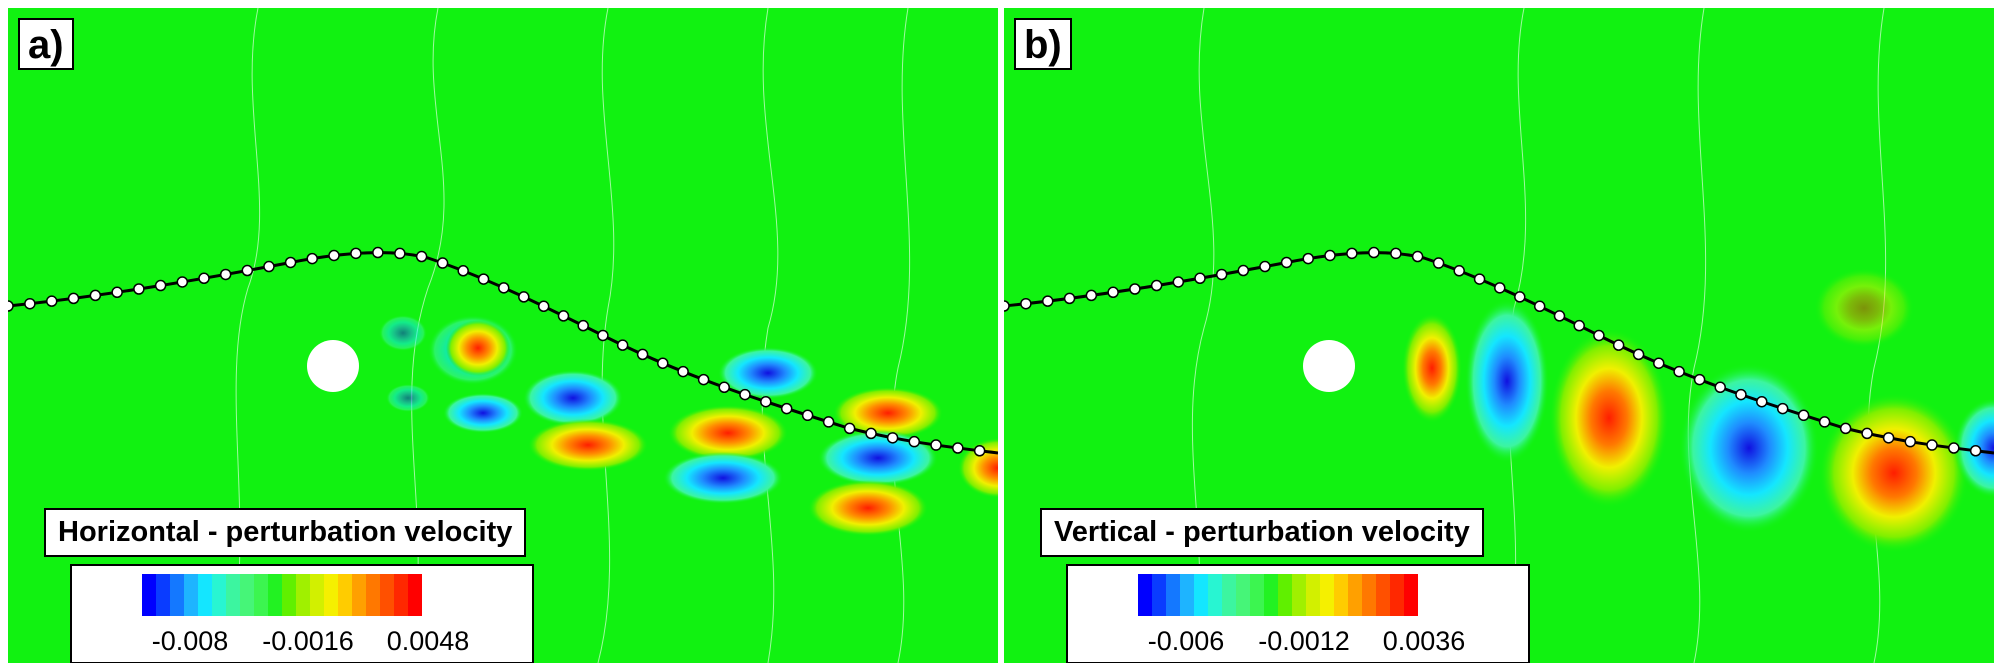  What do you see at coordinates (1329, 366) in the screenshot?
I see `circle-obstacle-icon` at bounding box center [1329, 366].